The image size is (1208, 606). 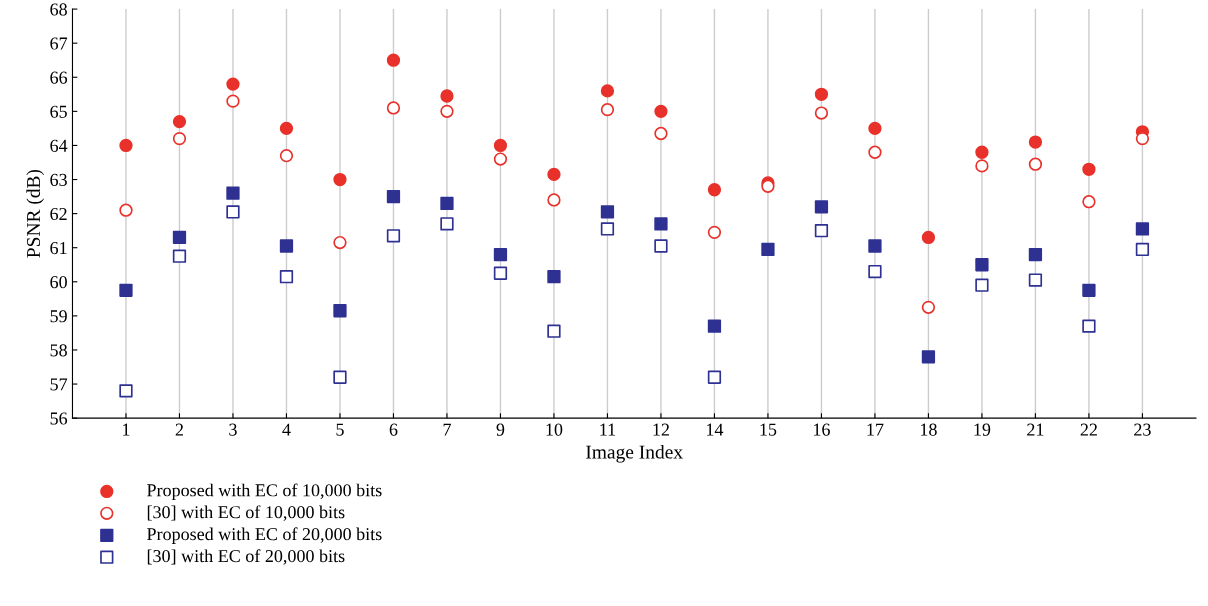 I want to click on x-tick-label: 1, so click(x=126, y=429).